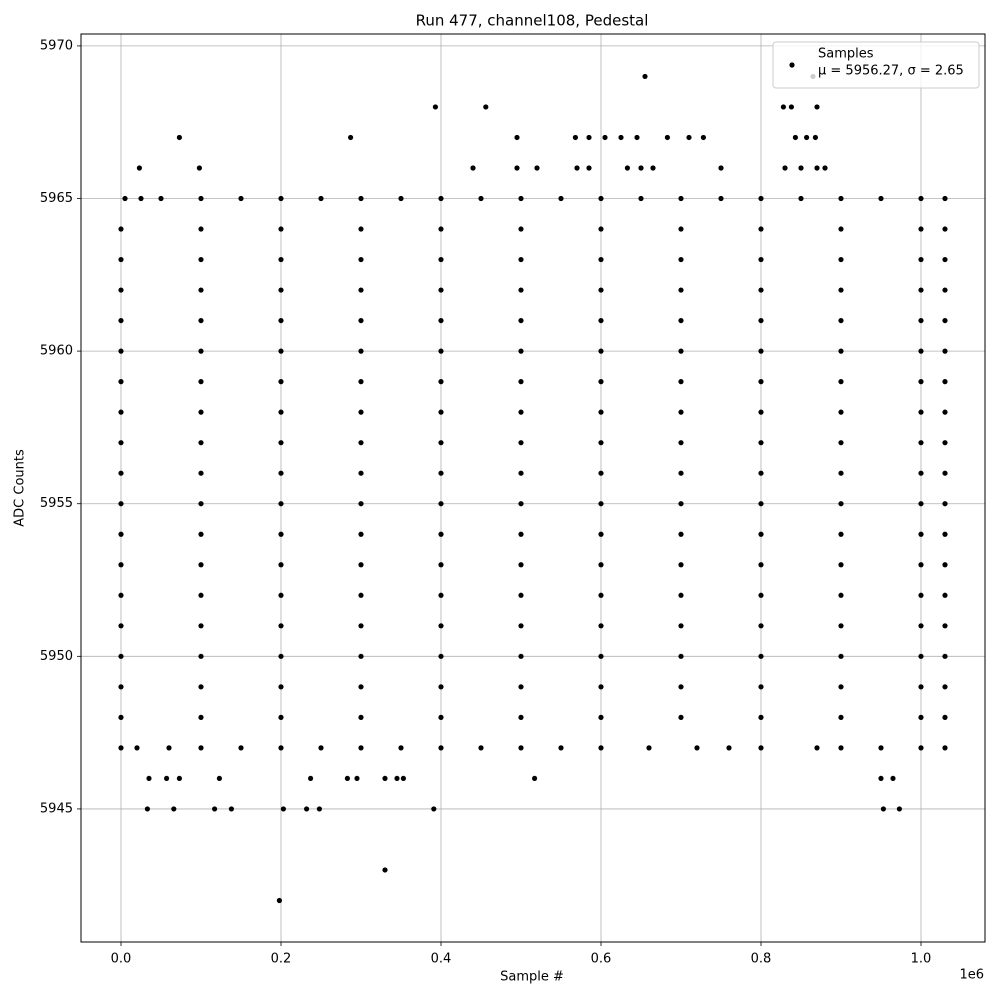  I want to click on legend-marker, so click(792, 65).